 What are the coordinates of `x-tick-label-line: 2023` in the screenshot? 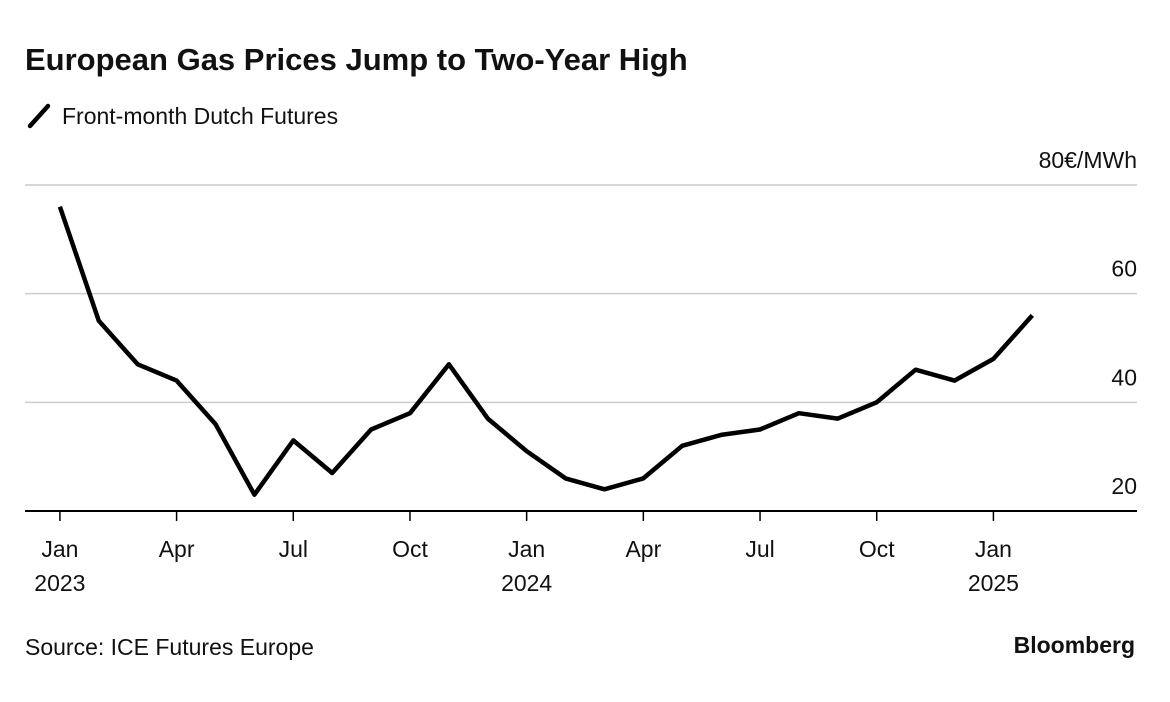 It's located at (59, 583).